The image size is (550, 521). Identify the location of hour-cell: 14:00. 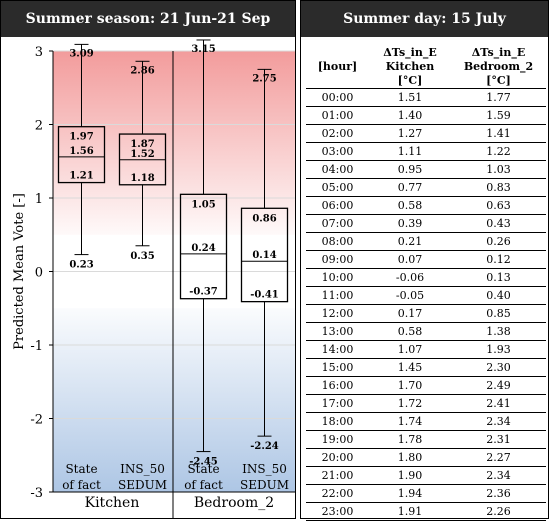
(337, 349).